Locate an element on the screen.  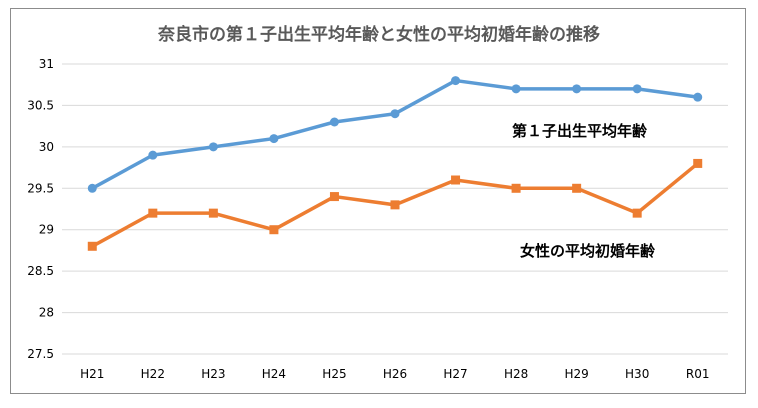
x-tick-label: H30 is located at coordinates (637, 374).